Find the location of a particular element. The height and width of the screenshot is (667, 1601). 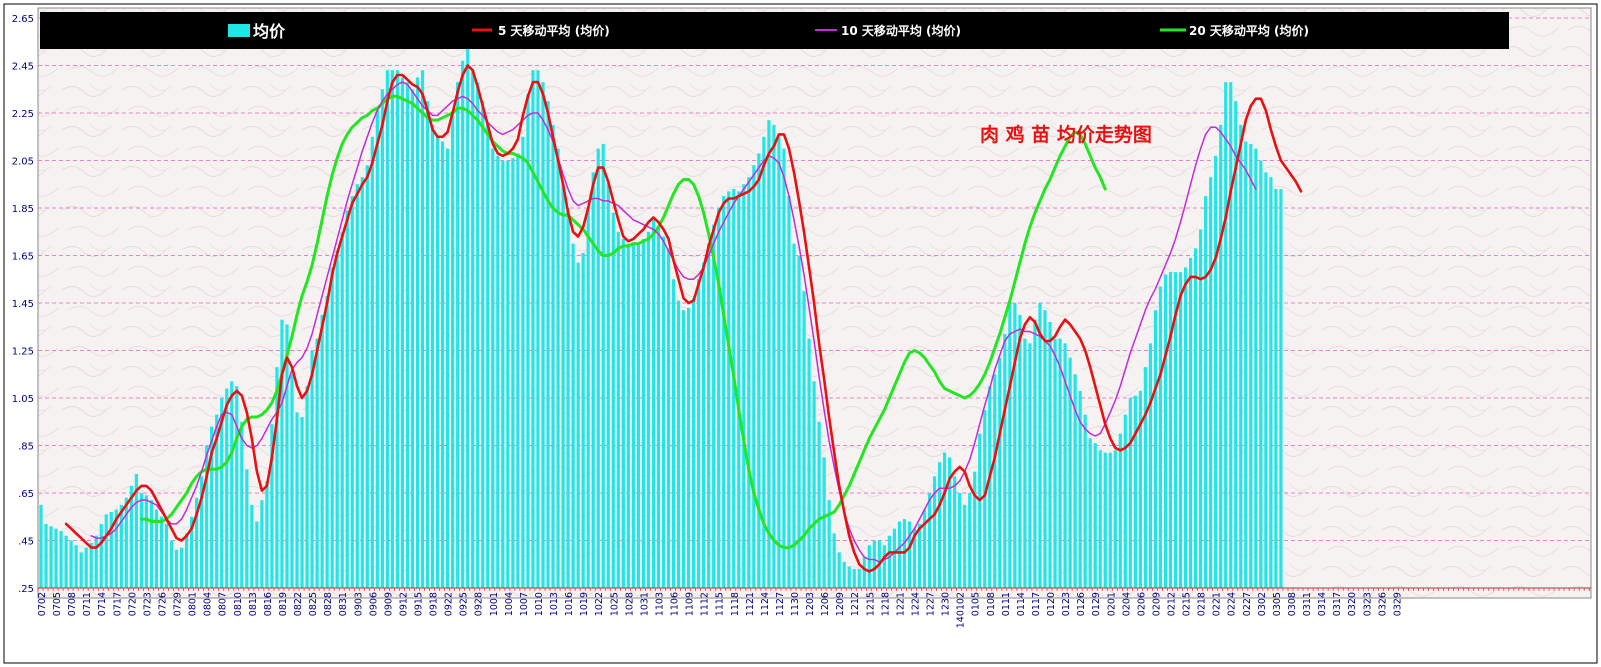

y-tick-label: .25 is located at coordinates (26, 589).